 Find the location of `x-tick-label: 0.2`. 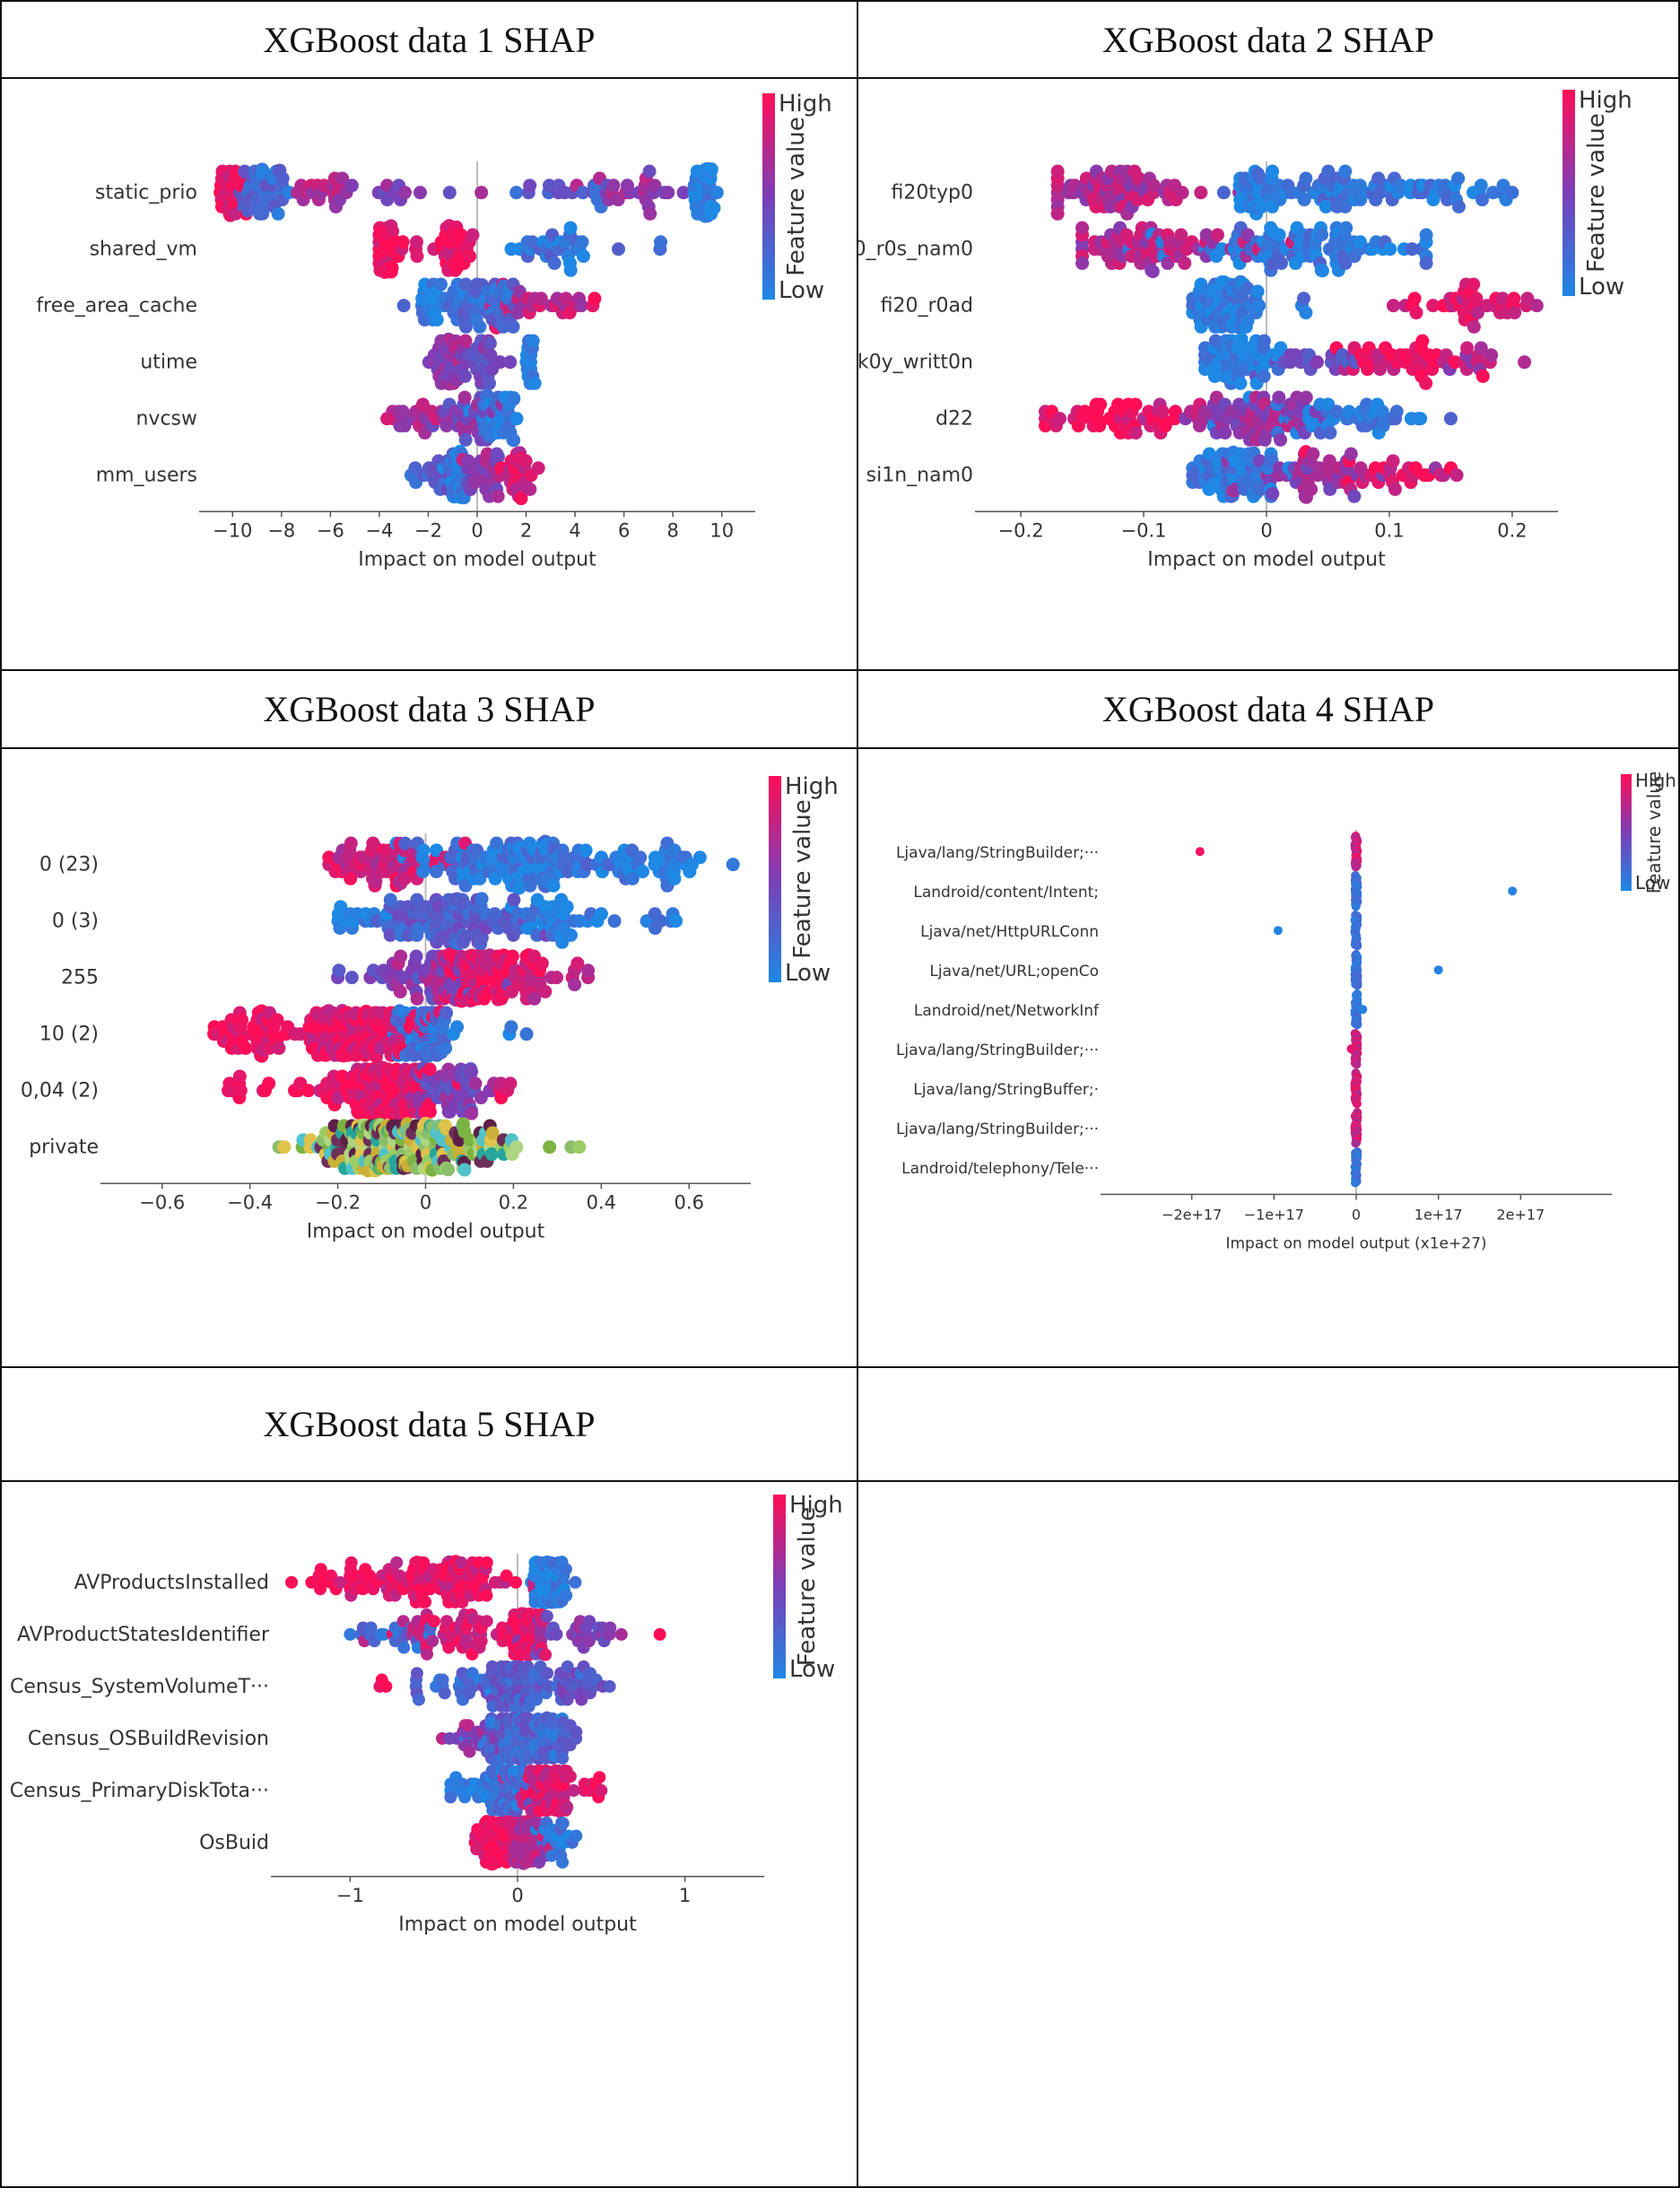

x-tick-label: 0.2 is located at coordinates (1512, 530).